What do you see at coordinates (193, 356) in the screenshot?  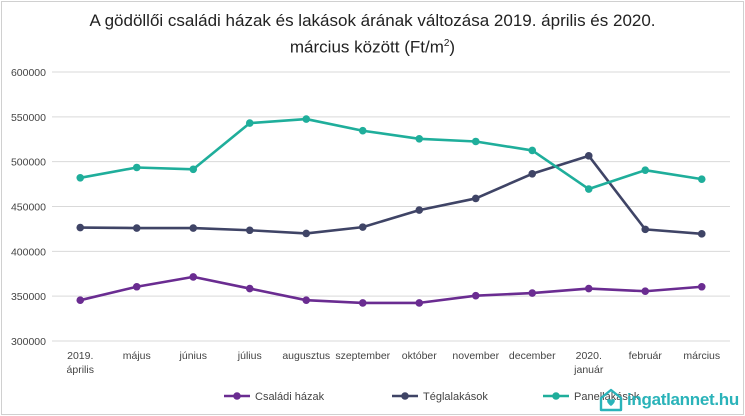 I see `x-tick-label: június` at bounding box center [193, 356].